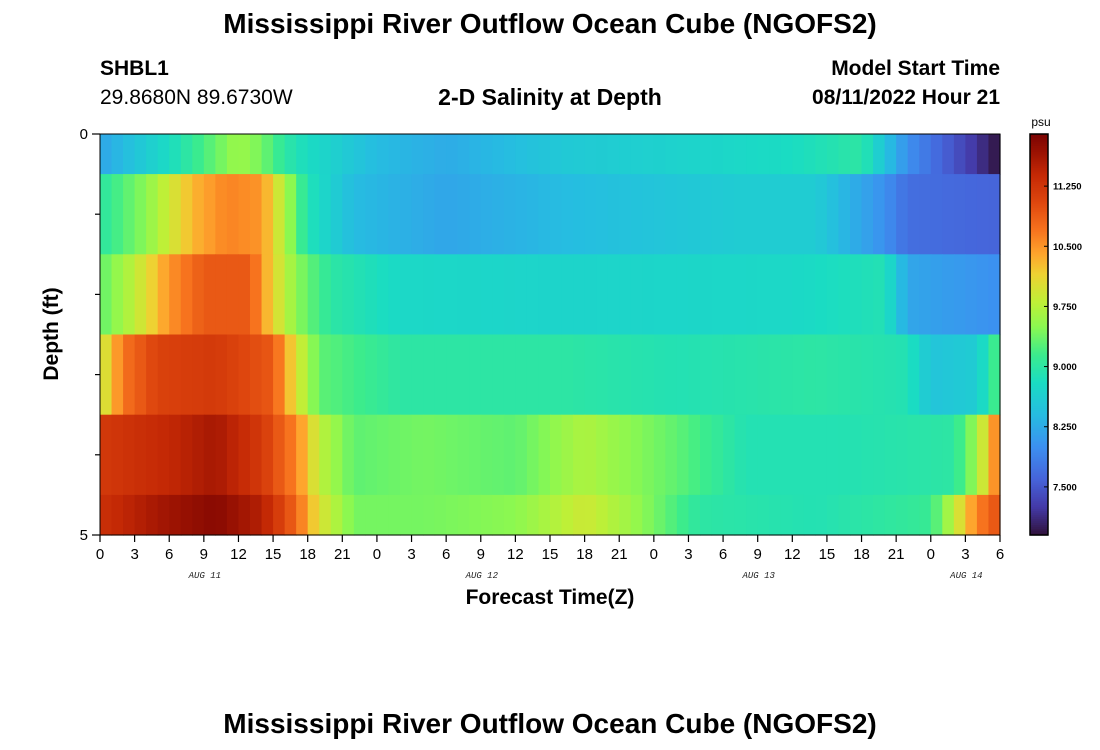 The image size is (1100, 750). What do you see at coordinates (550, 554) in the screenshot?
I see `x-tick-label: 15` at bounding box center [550, 554].